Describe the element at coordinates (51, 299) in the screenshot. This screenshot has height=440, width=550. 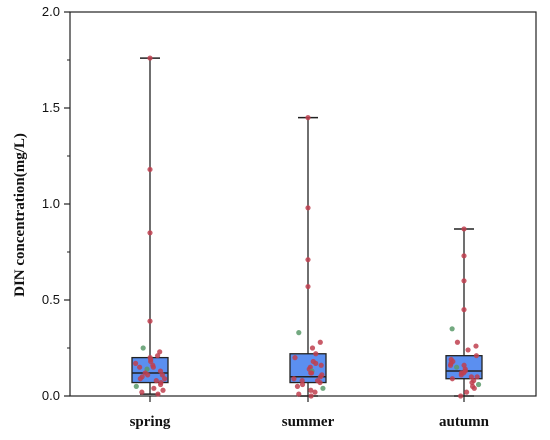
I see `y-tick-label: 0.5` at that location.